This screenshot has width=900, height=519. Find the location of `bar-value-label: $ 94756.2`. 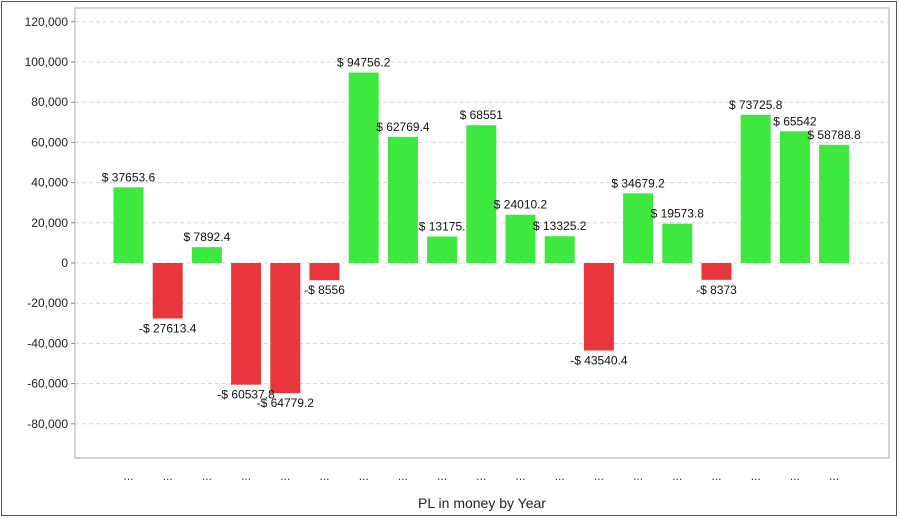

bar-value-label: $ 94756.2 is located at coordinates (364, 63).